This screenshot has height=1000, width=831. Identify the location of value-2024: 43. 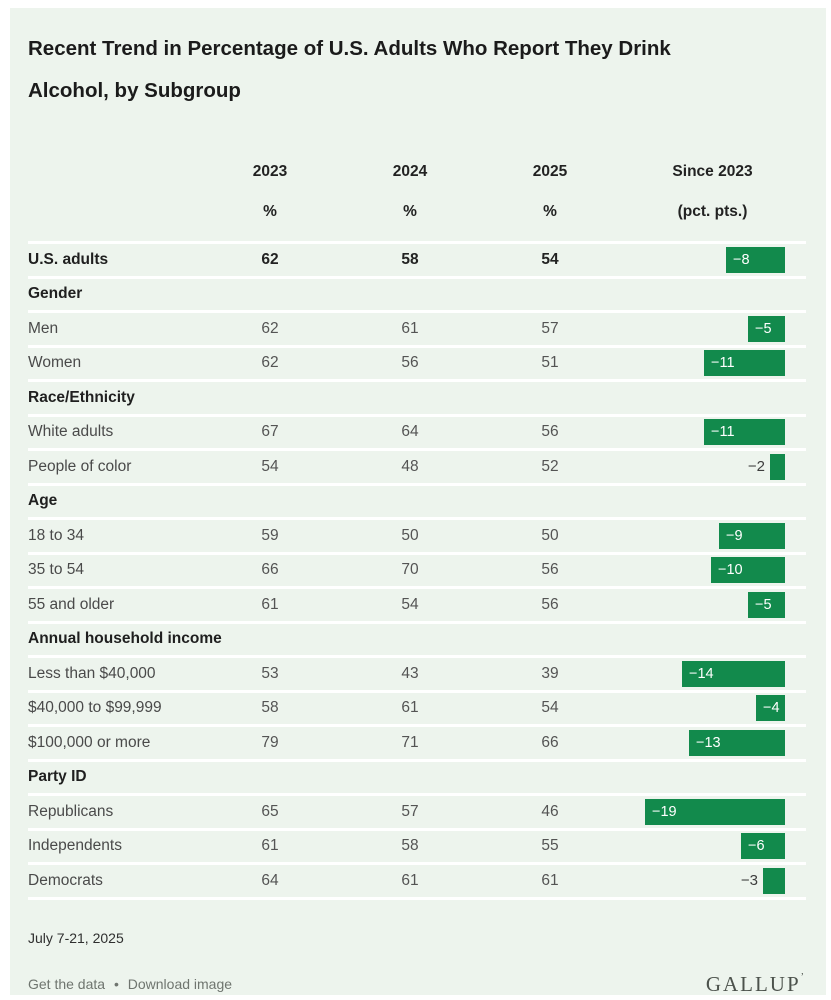
(410, 673).